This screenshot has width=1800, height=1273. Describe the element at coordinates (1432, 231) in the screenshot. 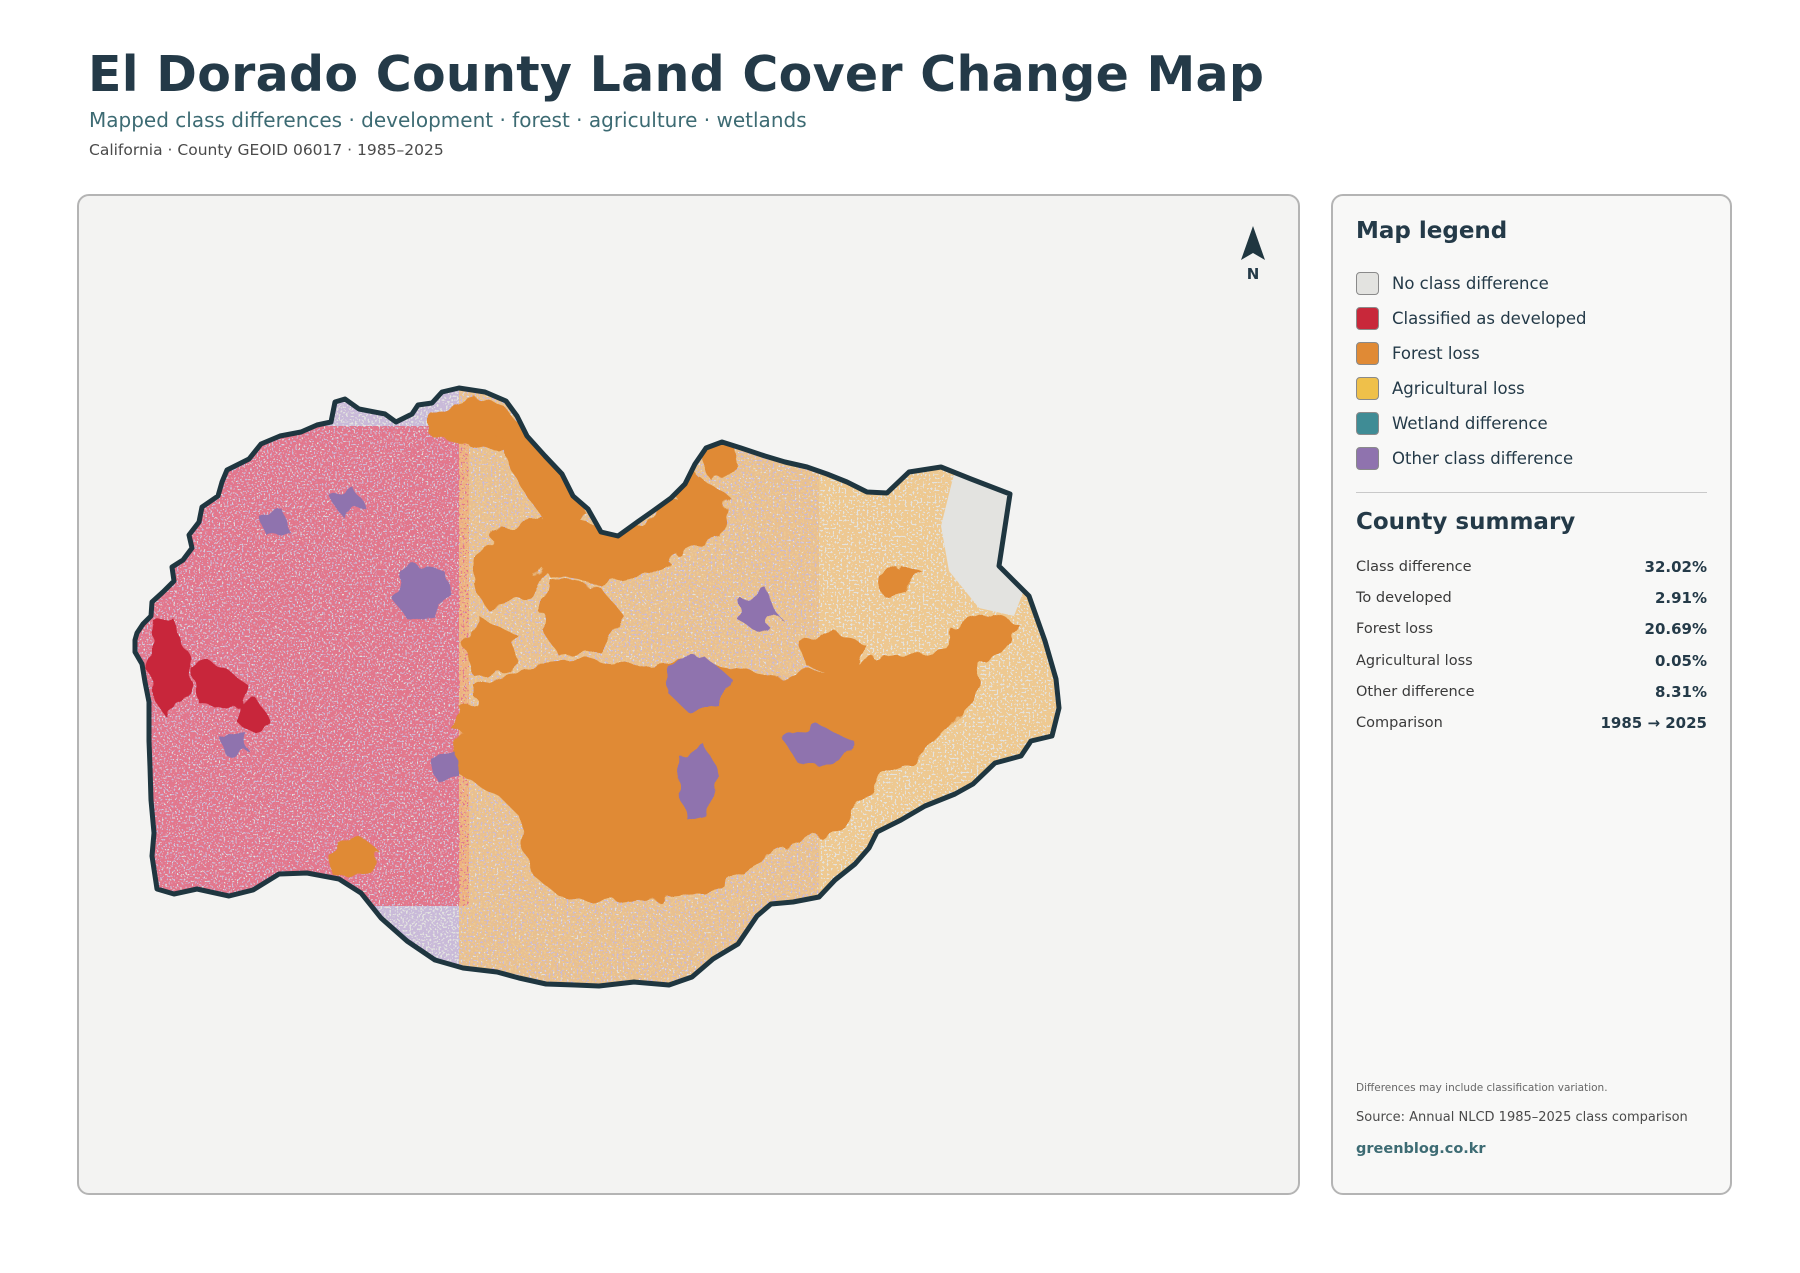

I see `legend-title: Map legend` at that location.